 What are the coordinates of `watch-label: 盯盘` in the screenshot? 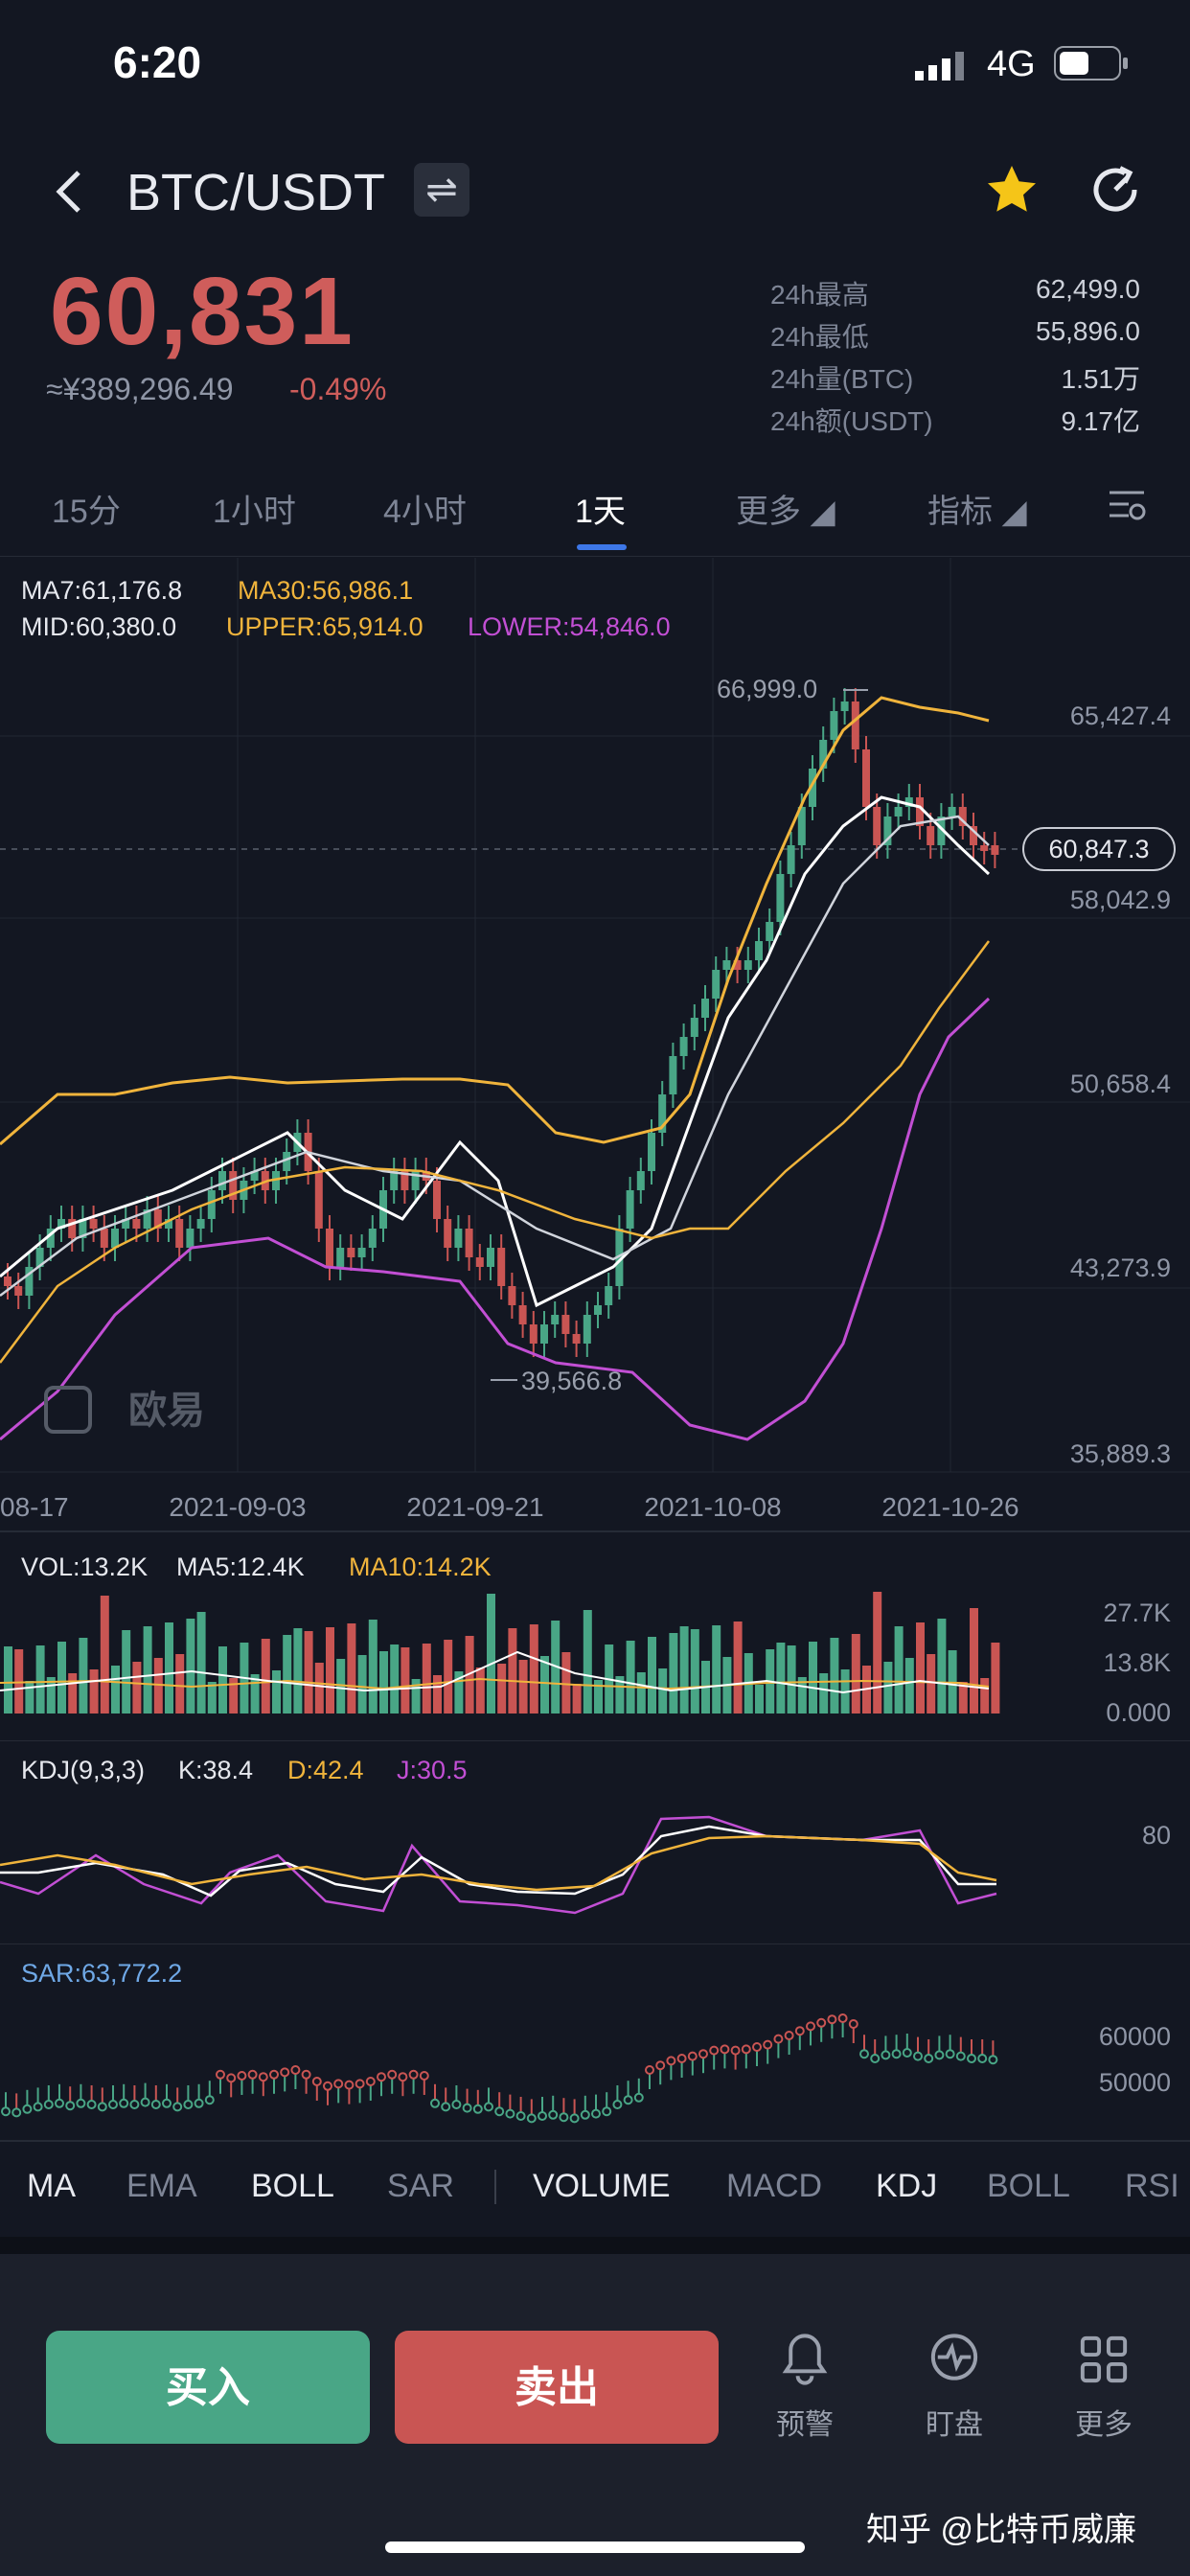 It's located at (955, 2425).